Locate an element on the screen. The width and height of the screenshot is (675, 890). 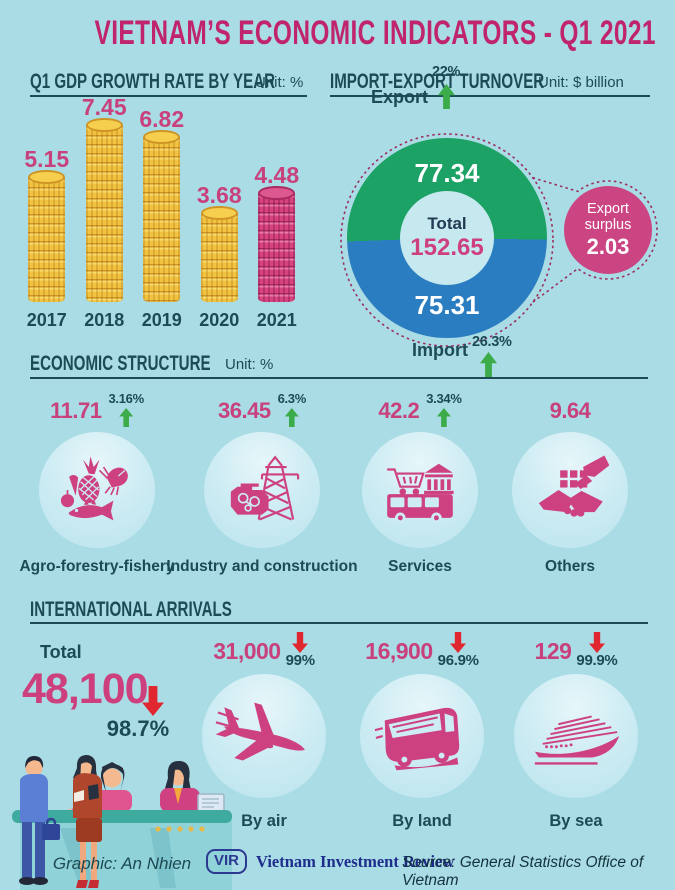
structure-item-industry: 36.45 6.3% is located at coordinates (261, 484).